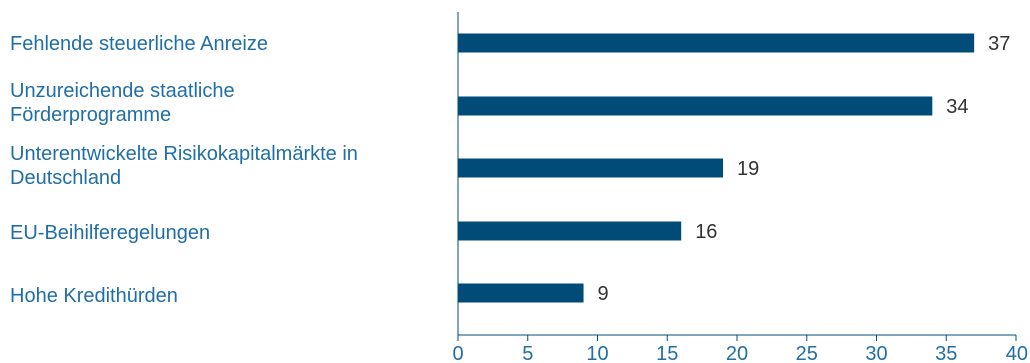  Describe the element at coordinates (957, 107) in the screenshot. I see `value-label: 34` at that location.